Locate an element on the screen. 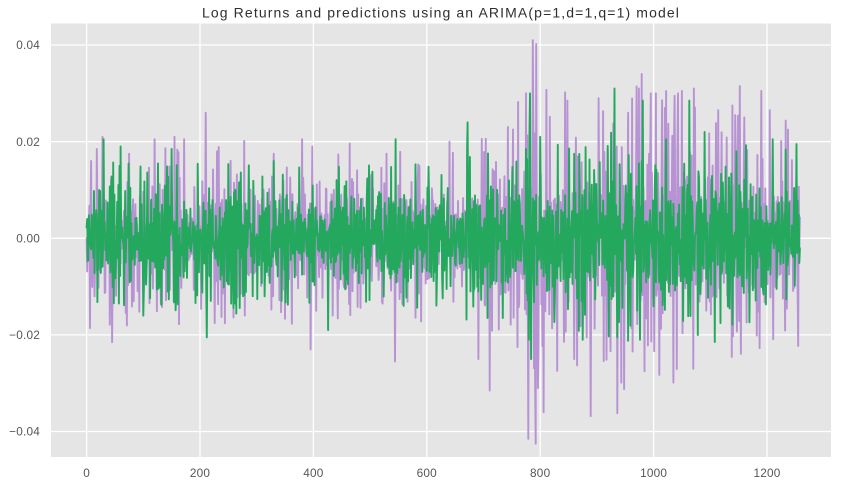 The image size is (844, 485). svg-text: 400 is located at coordinates (313, 473).